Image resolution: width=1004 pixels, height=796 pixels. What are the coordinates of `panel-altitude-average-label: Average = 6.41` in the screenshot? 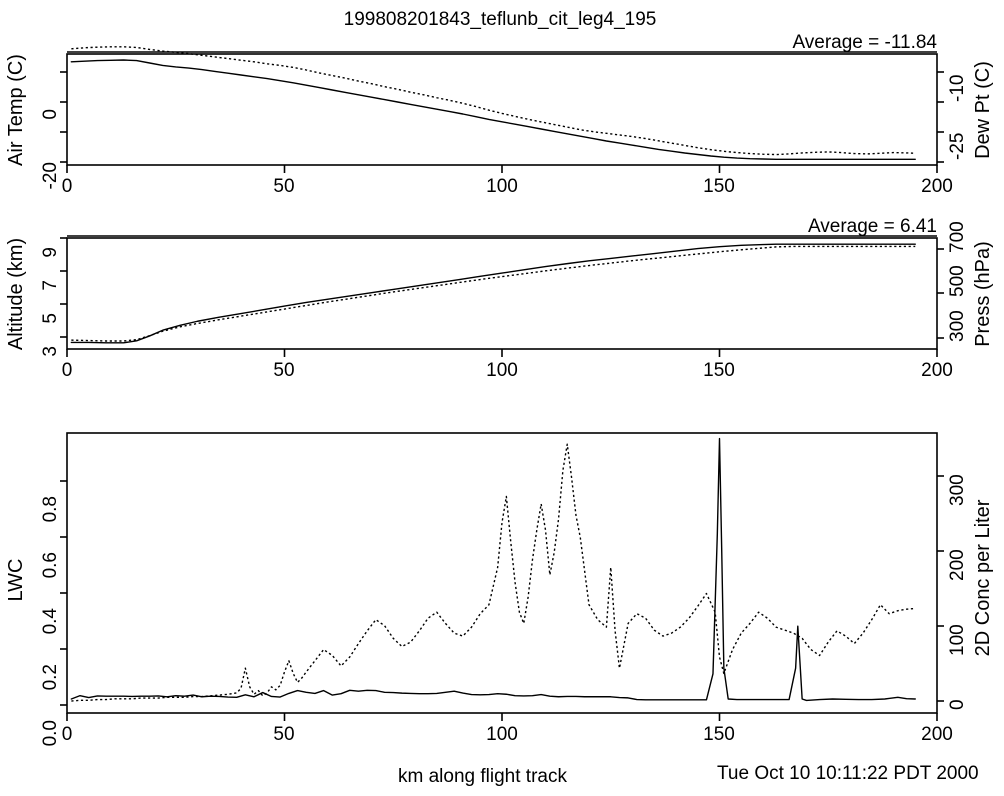 It's located at (872, 226).